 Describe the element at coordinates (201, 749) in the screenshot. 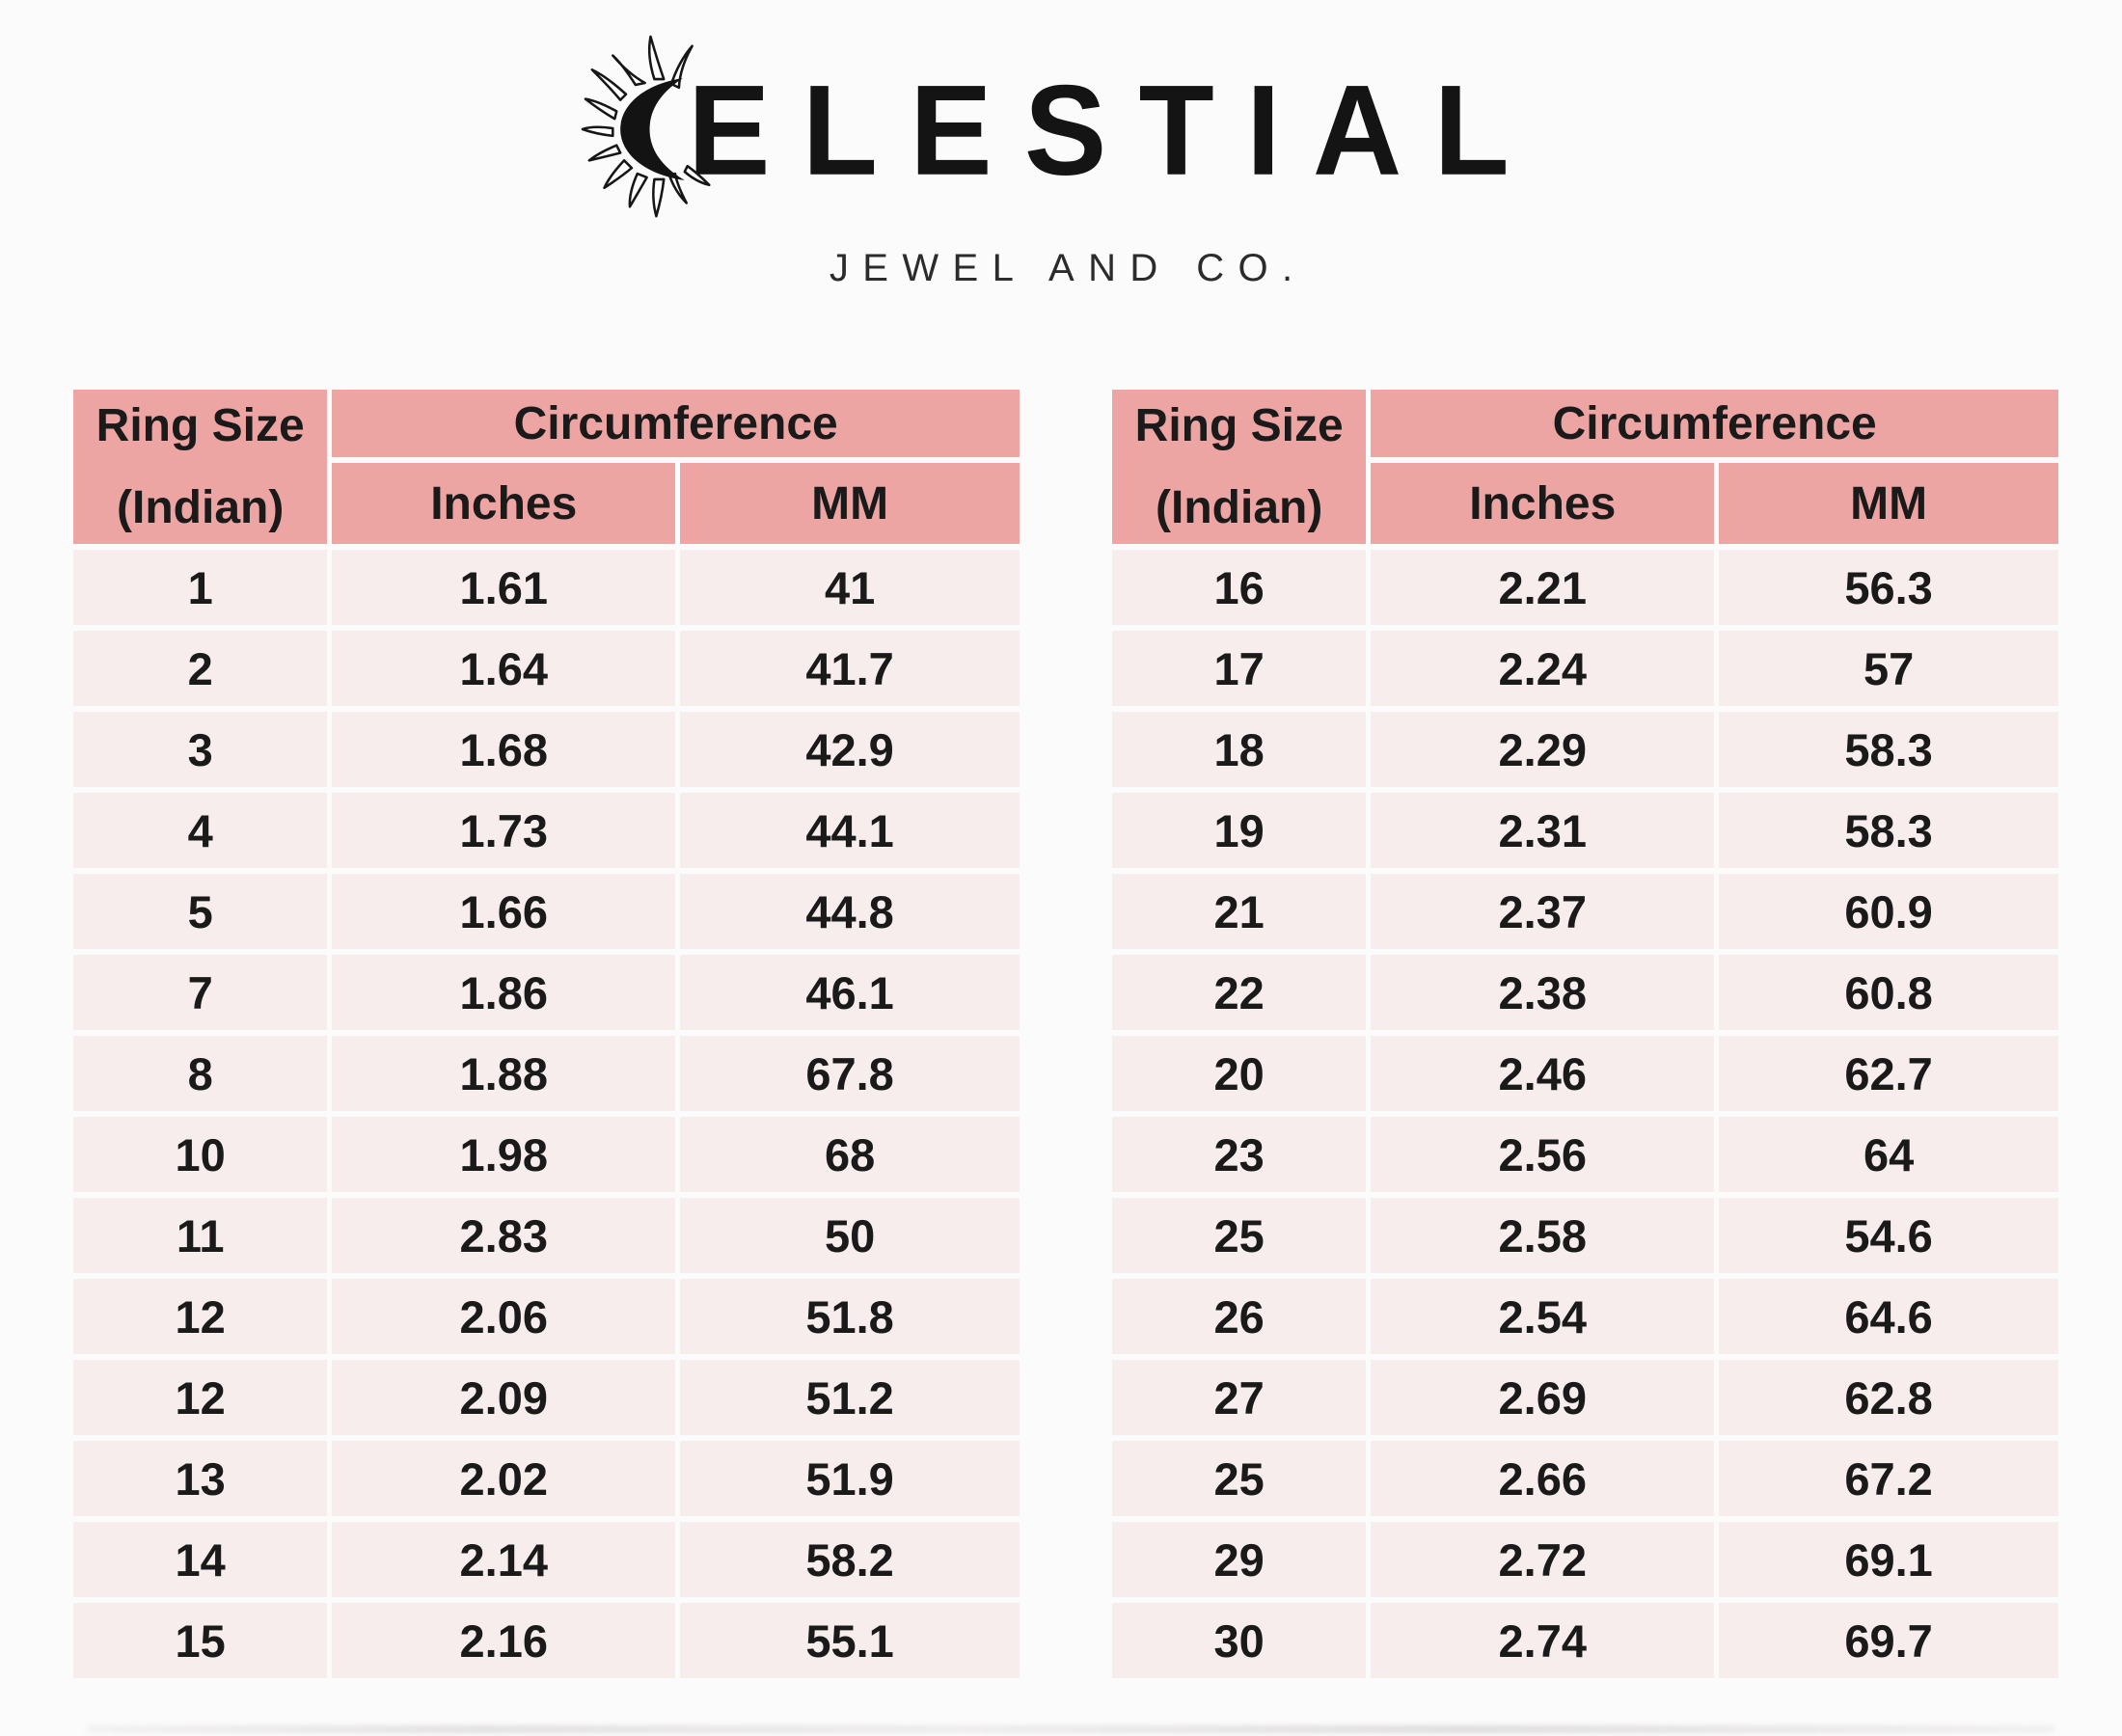

I see `ring-size-cell: 3` at that location.